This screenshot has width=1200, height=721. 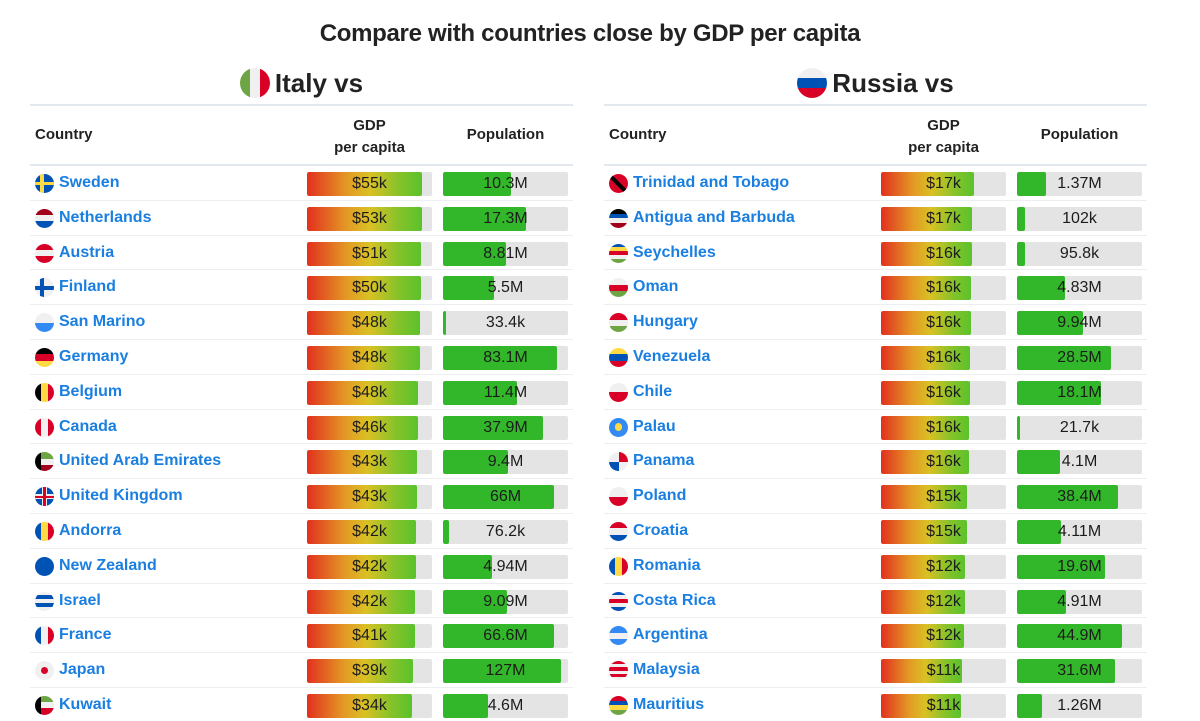 What do you see at coordinates (664, 461) in the screenshot?
I see `country-link: Panama` at bounding box center [664, 461].